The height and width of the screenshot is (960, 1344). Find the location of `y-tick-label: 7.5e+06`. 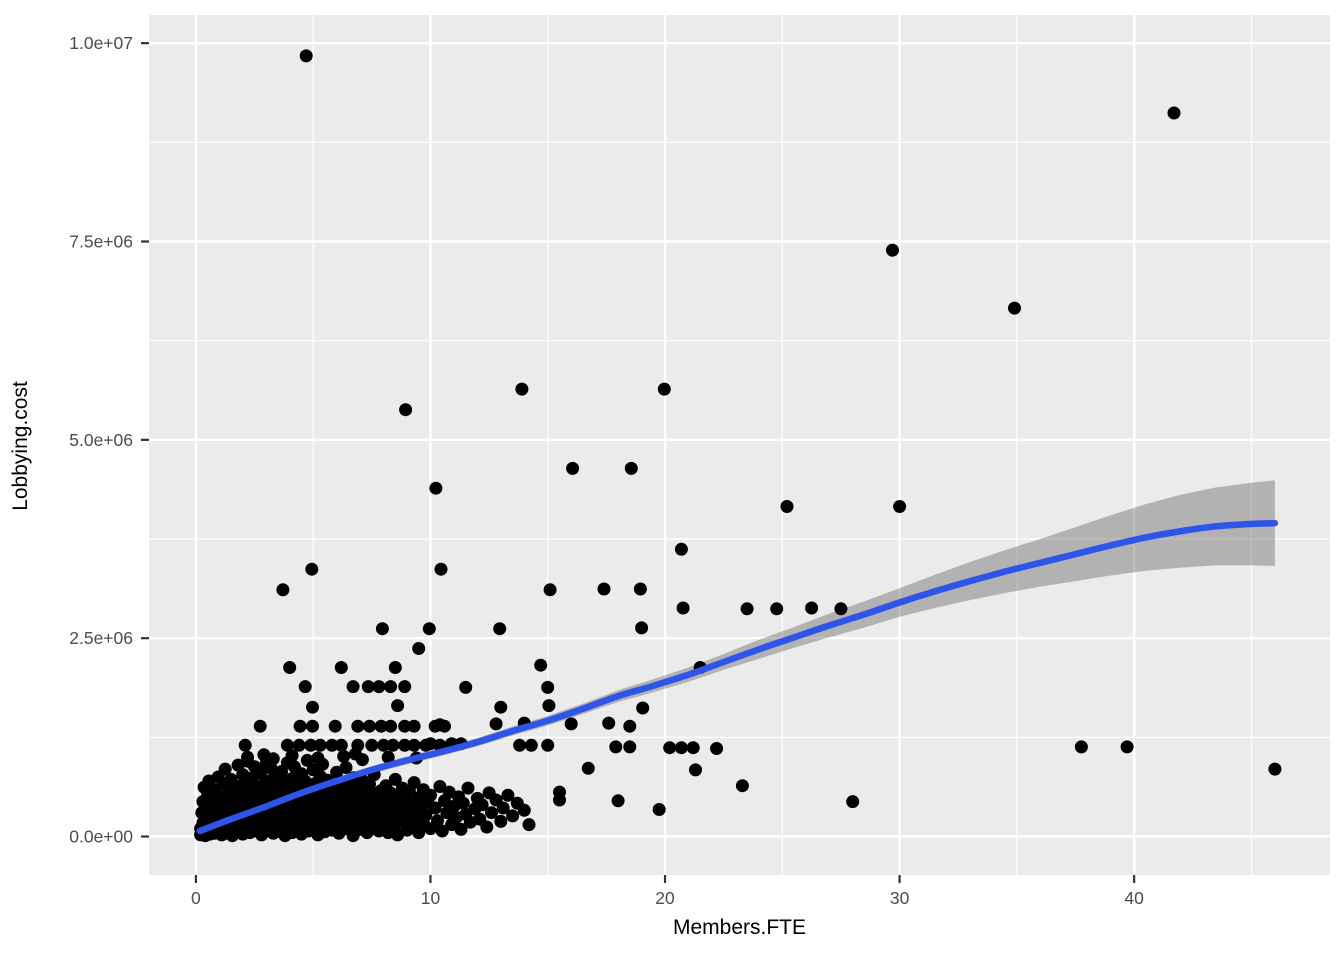

y-tick-label: 7.5e+06 is located at coordinates (101, 242).